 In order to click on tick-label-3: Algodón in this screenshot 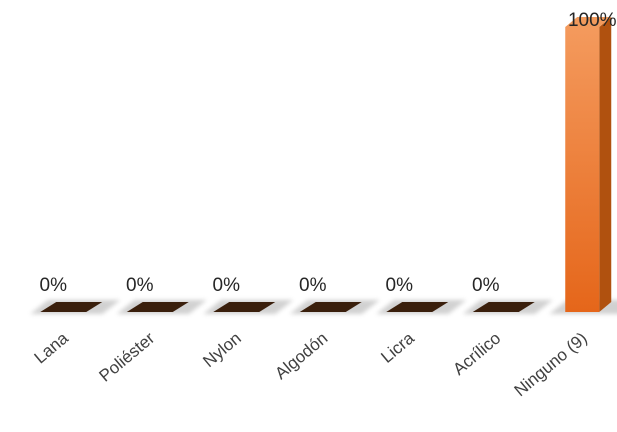, I will do `click(301, 356)`.